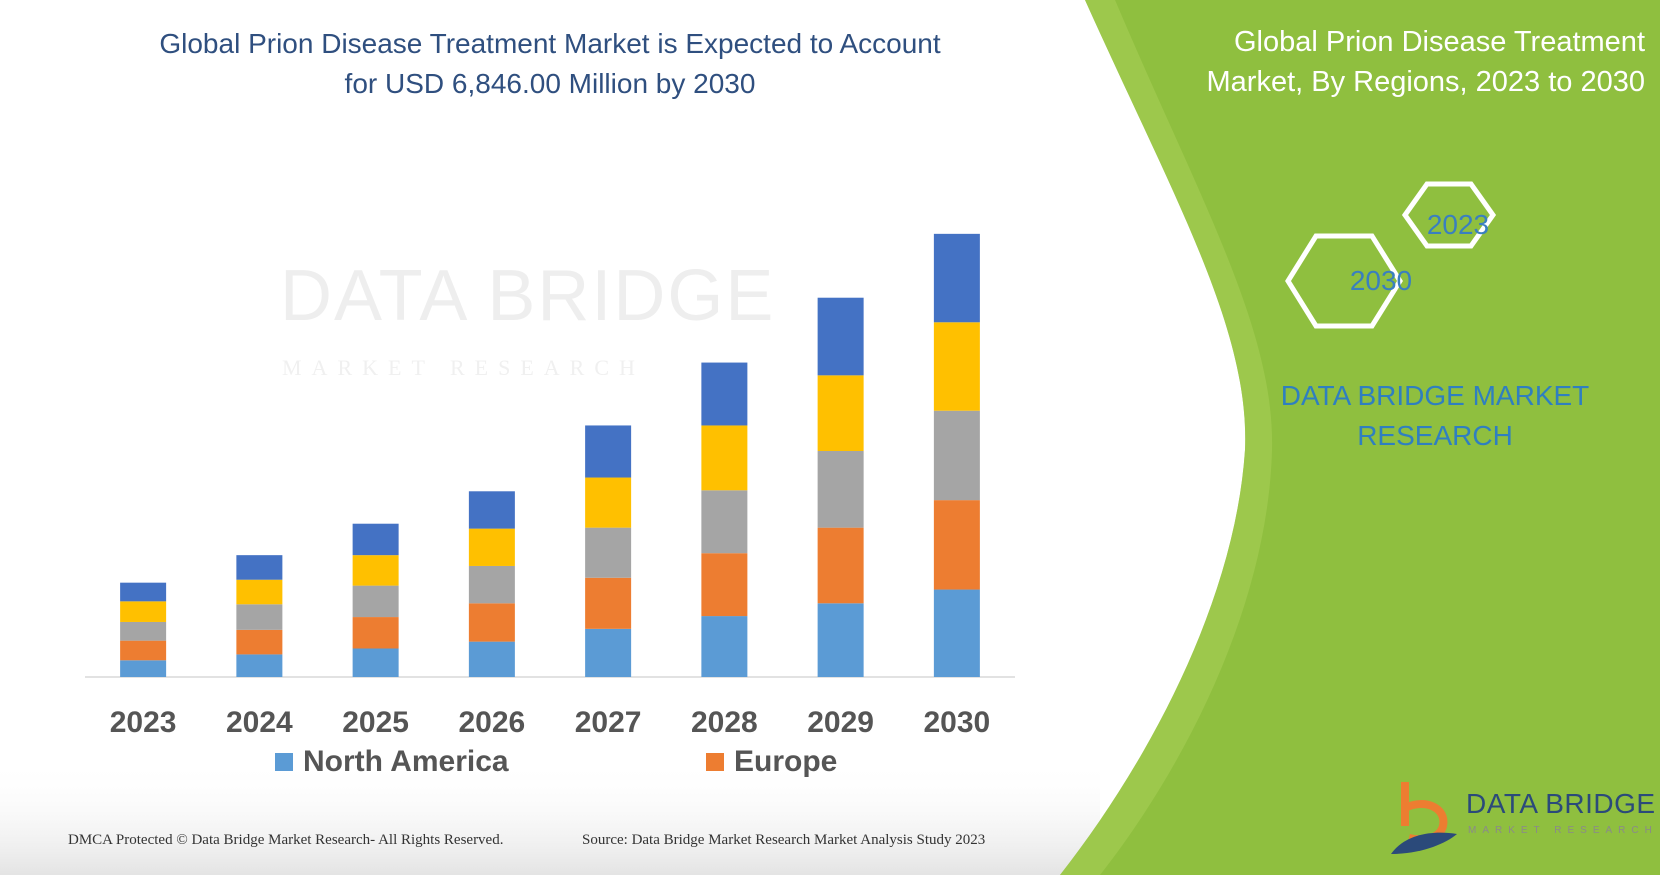 Image resolution: width=1660 pixels, height=875 pixels. I want to click on logo-name: DATA BRIDGE, so click(1561, 803).